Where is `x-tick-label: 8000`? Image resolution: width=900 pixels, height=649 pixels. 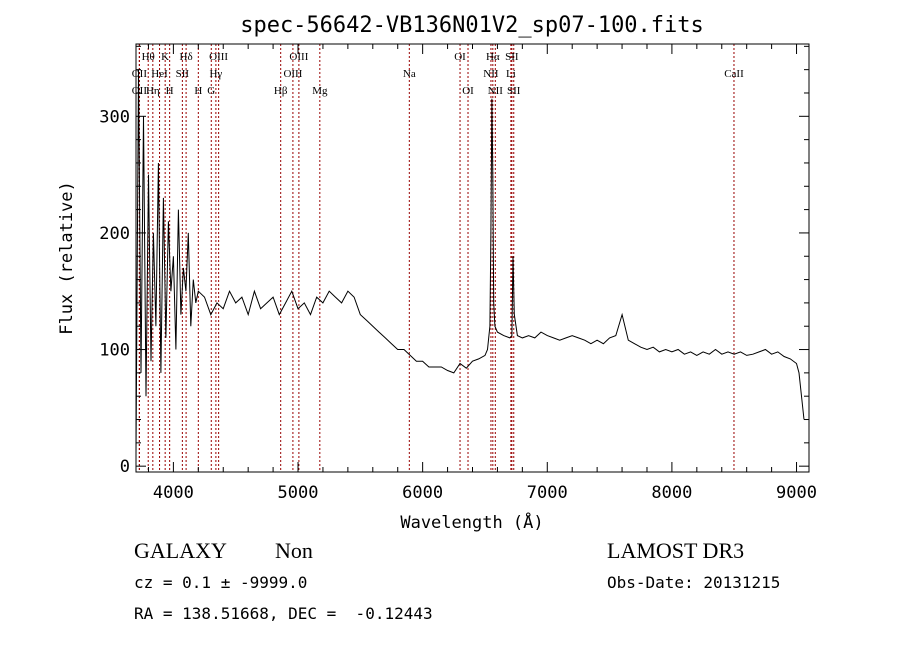
x-tick-label: 8000 is located at coordinates (671, 493).